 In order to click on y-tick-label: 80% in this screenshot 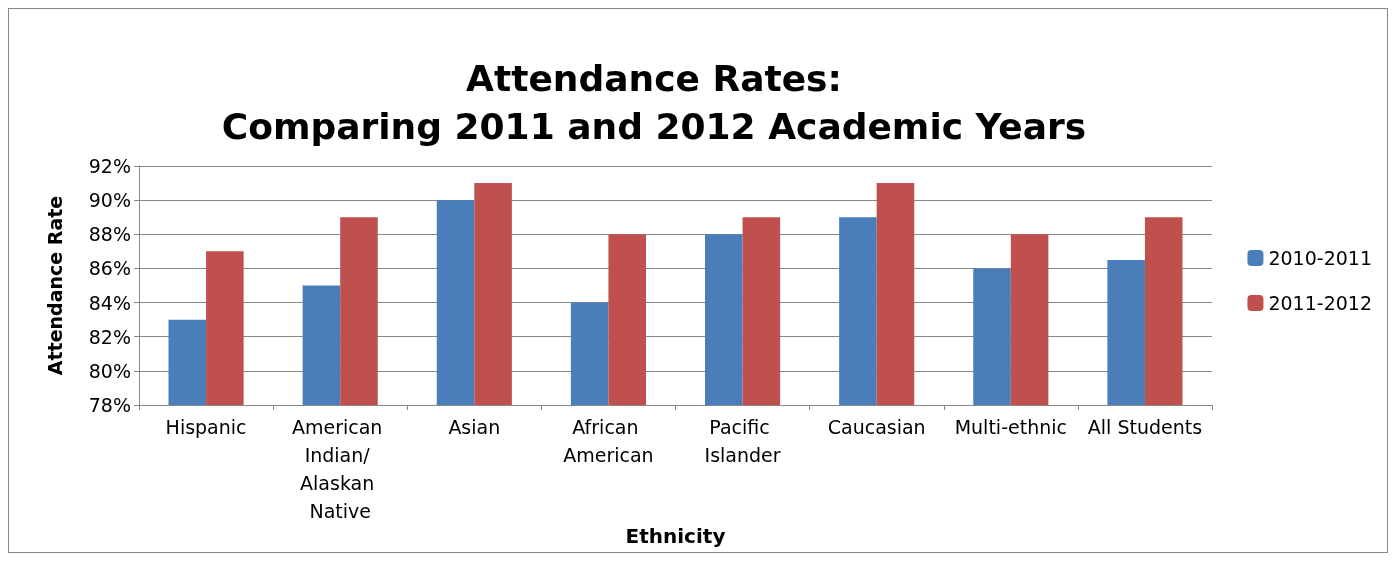, I will do `click(109, 370)`.